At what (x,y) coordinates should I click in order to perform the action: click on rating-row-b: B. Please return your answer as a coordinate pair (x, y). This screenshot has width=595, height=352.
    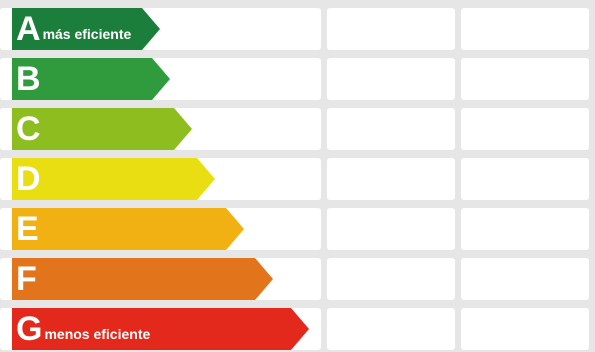
    Looking at the image, I should click on (297, 79).